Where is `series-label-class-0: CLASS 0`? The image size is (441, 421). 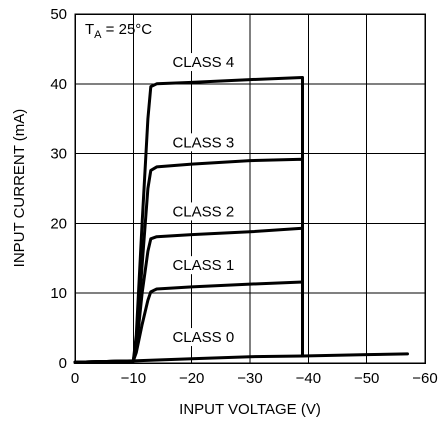 series-label-class-0: CLASS 0 is located at coordinates (203, 337).